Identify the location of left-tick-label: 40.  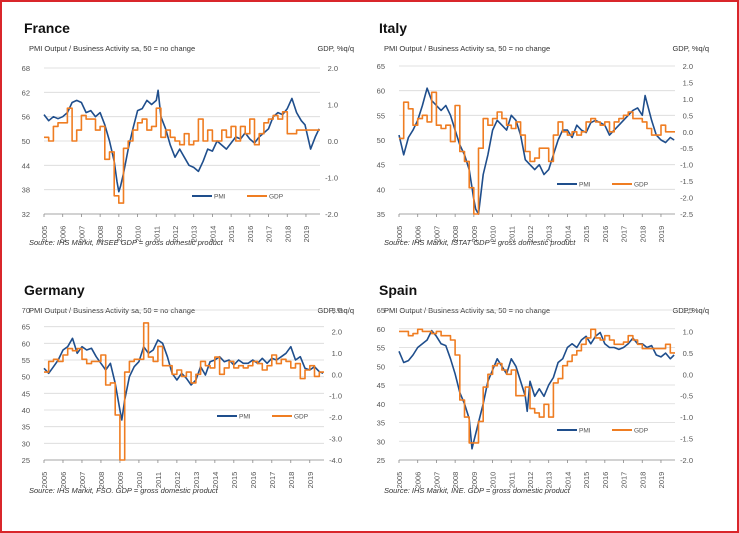
(381, 189).